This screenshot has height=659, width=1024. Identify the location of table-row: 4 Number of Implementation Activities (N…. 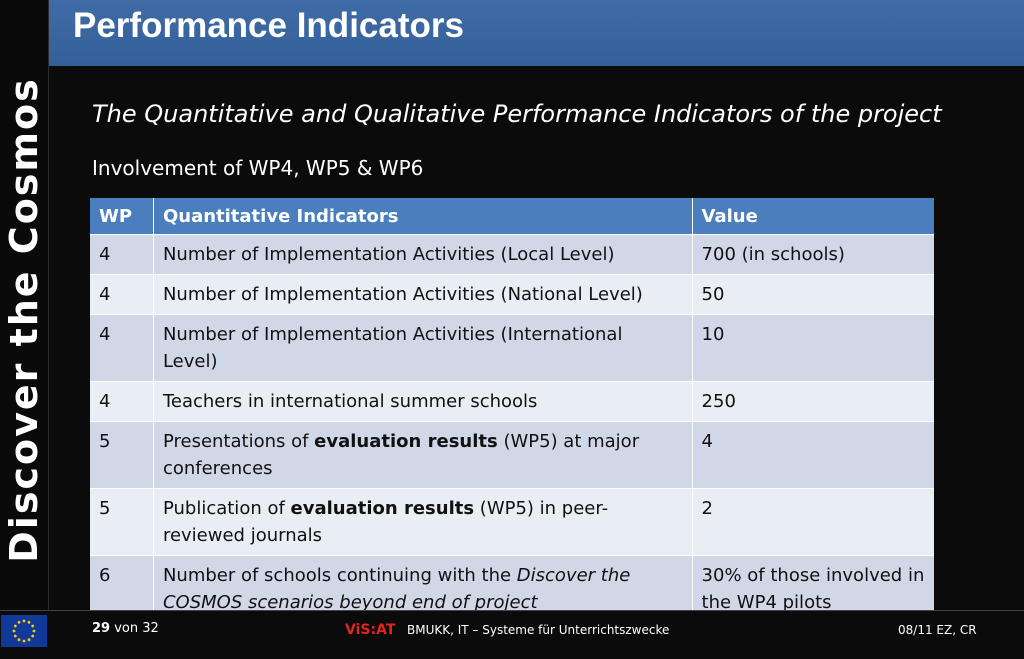
(512, 294).